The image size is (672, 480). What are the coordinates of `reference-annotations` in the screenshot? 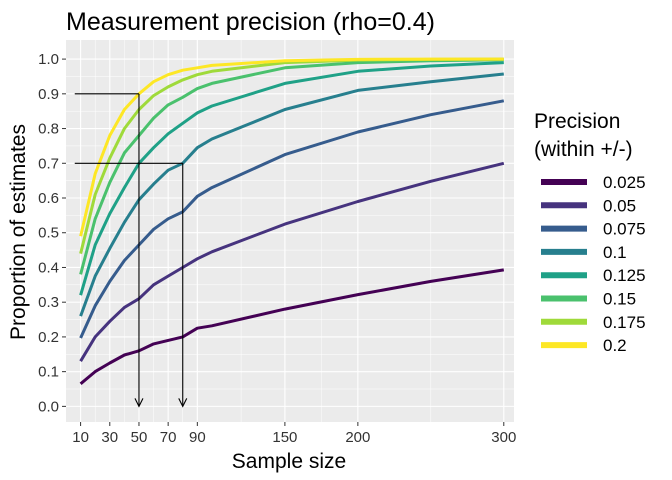 It's located at (131, 250).